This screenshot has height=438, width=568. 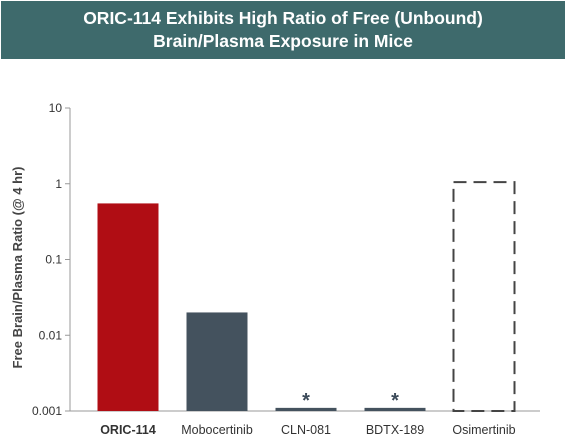 I want to click on x-tick-label: ORIC-114, so click(x=128, y=430).